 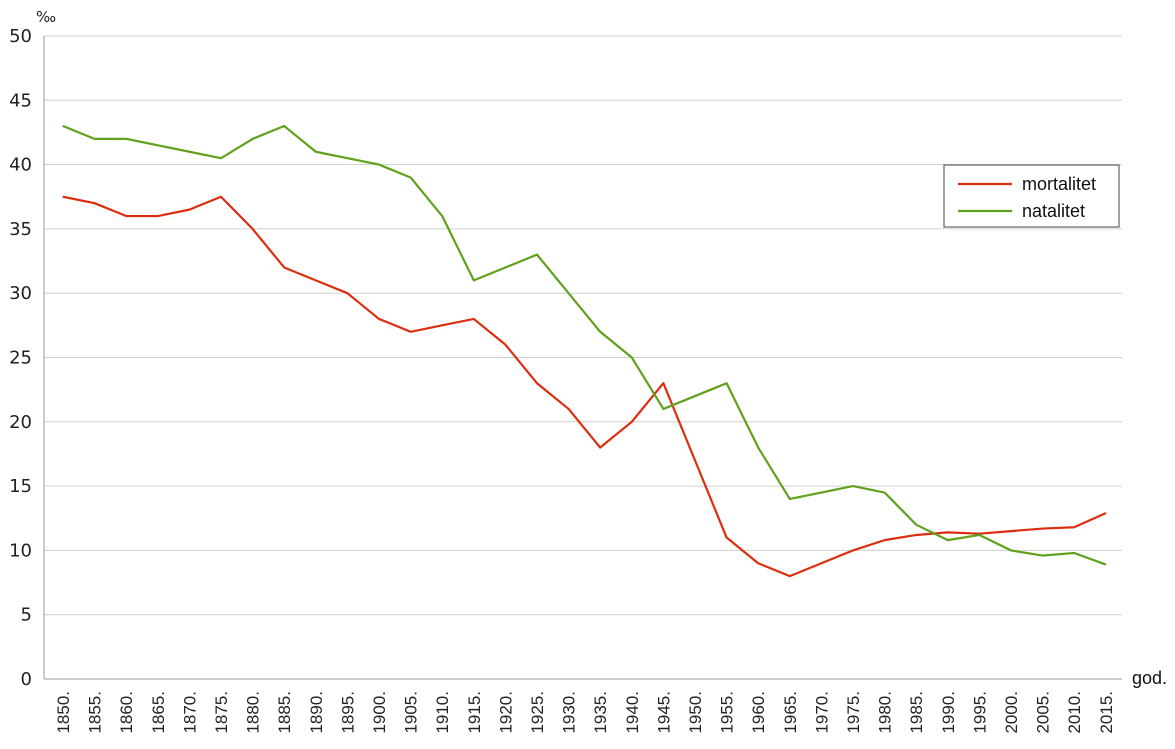 I want to click on x-tick-label: 2015., so click(x=1106, y=712).